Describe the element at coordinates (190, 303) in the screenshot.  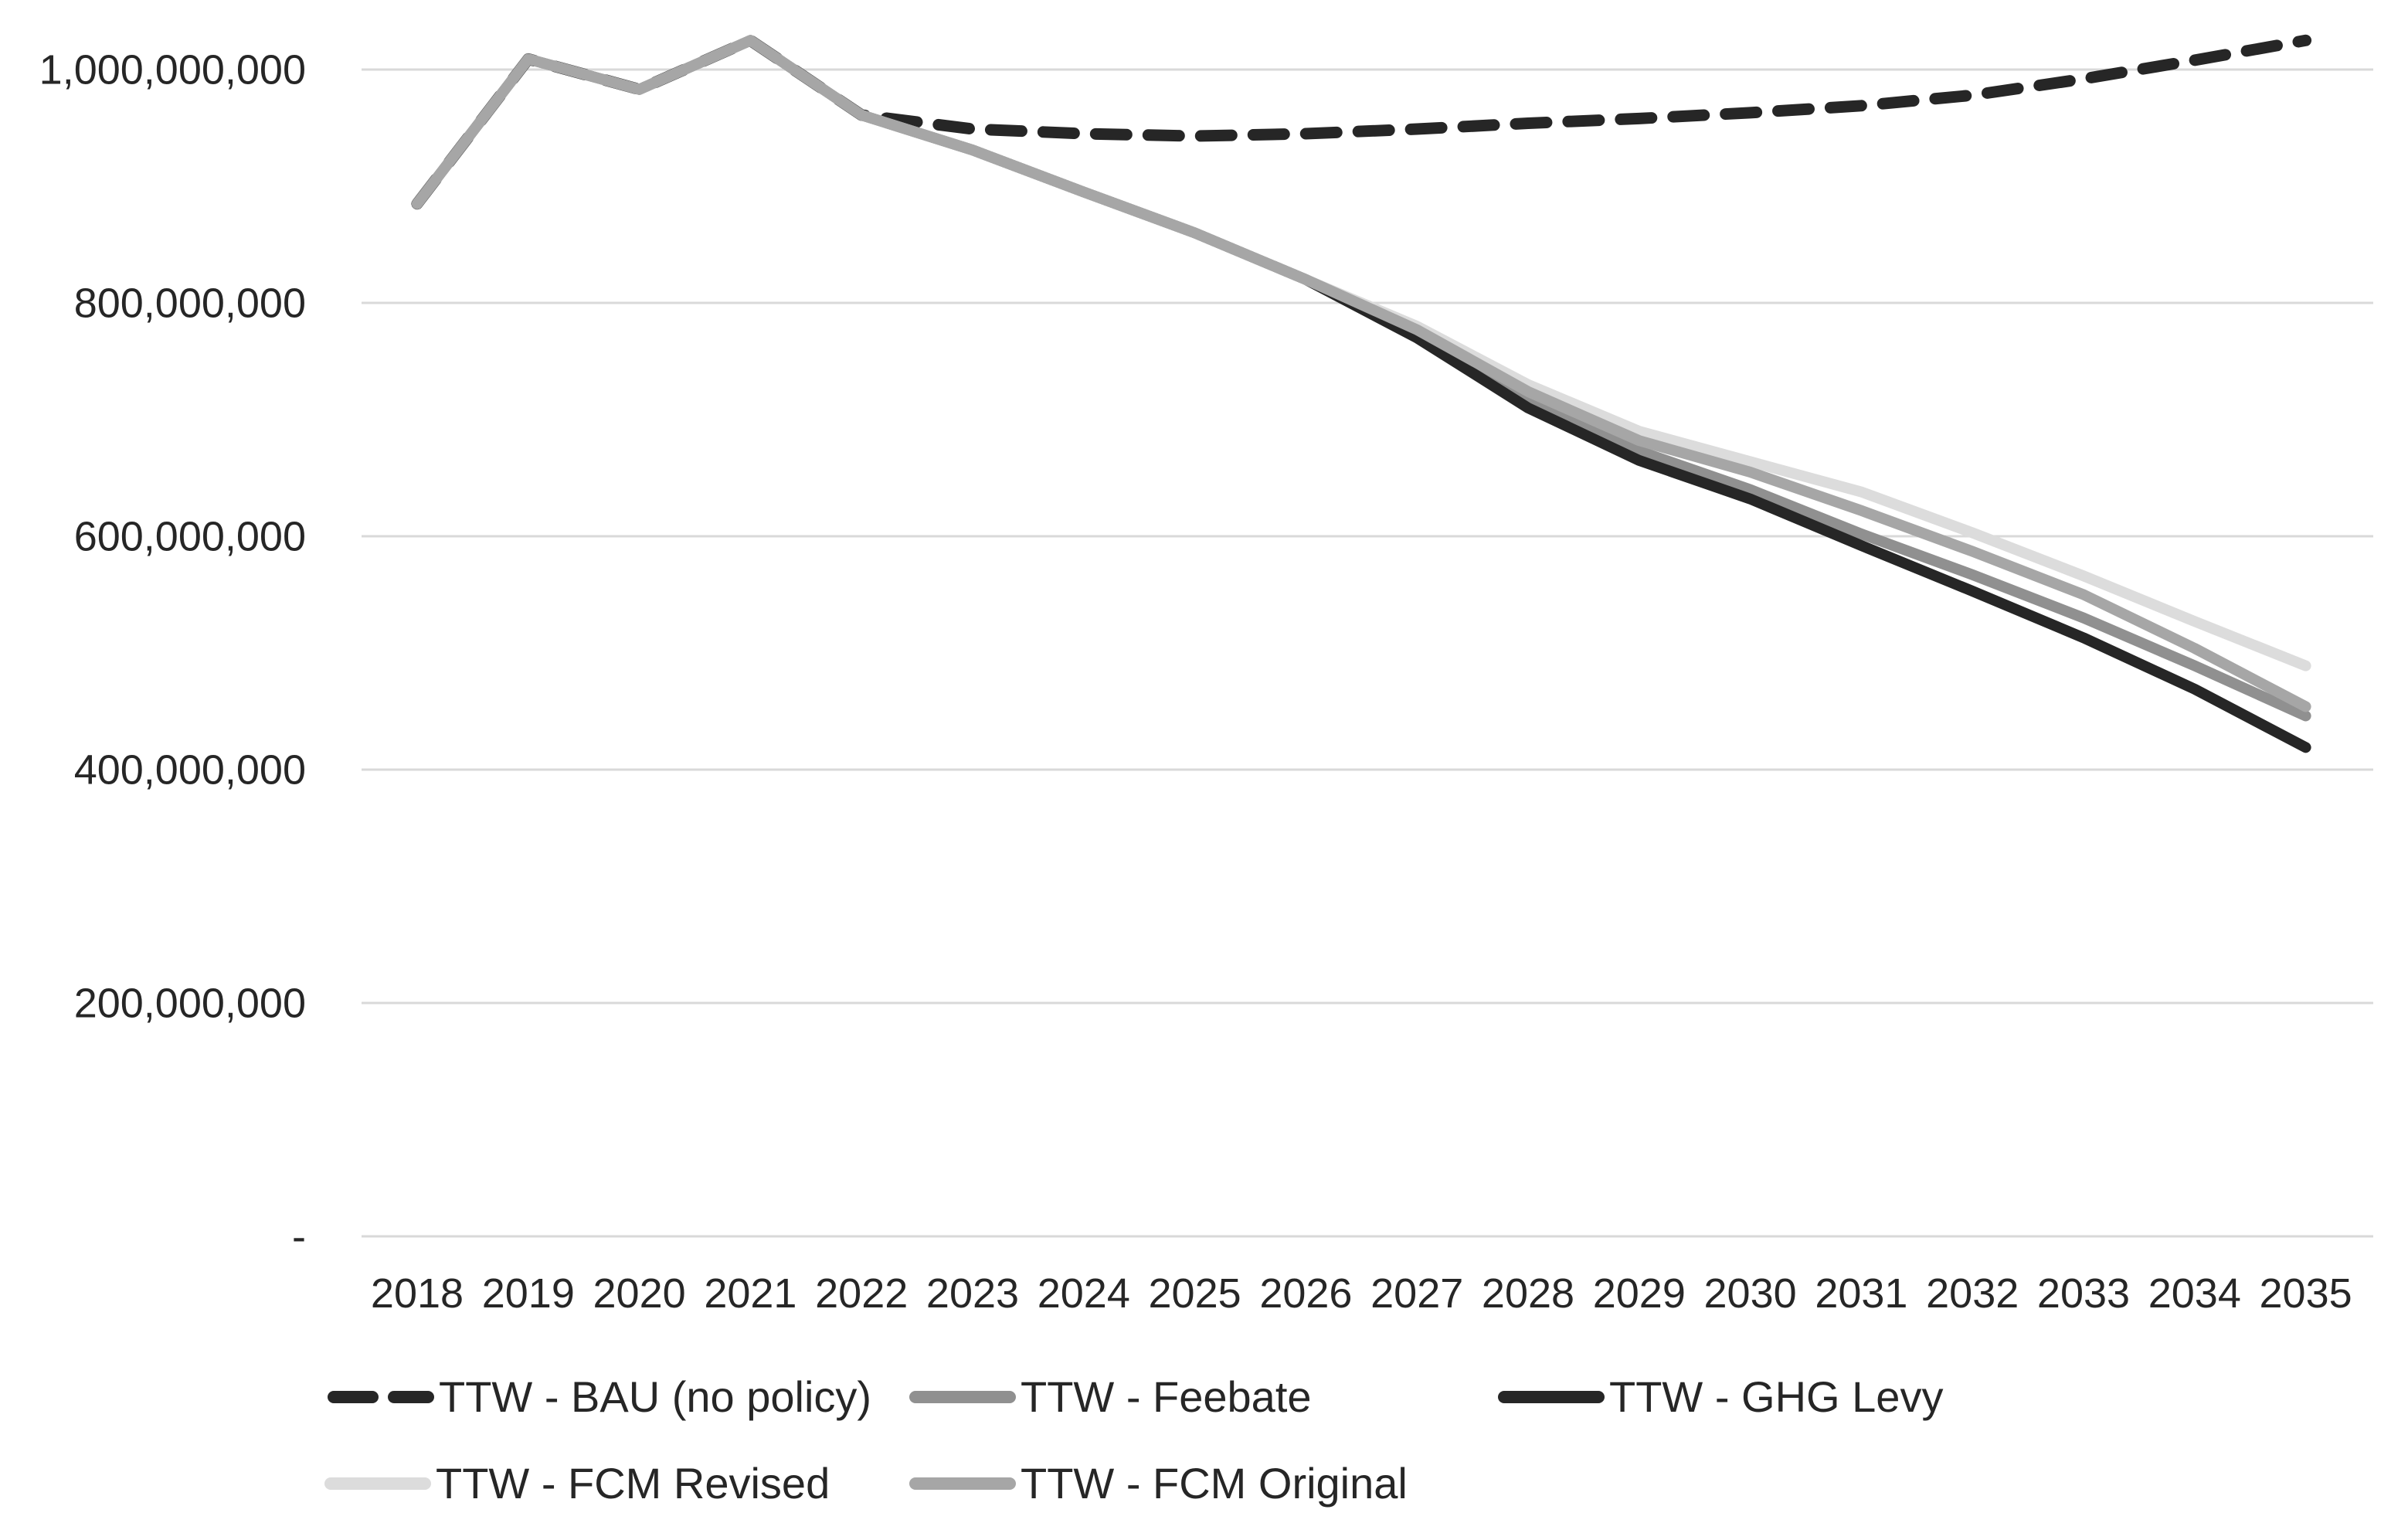
I see `y-axis-label: 800,000,000` at that location.